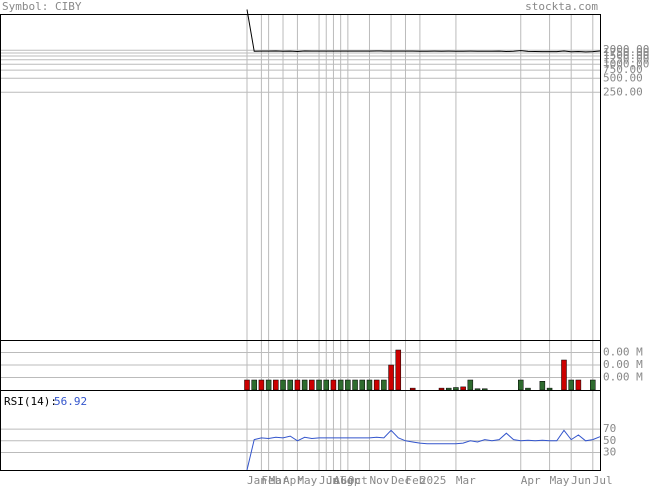 This screenshot has width=655, height=486. Describe the element at coordinates (401, 480) in the screenshot. I see `x-tick-label: Dec` at that location.